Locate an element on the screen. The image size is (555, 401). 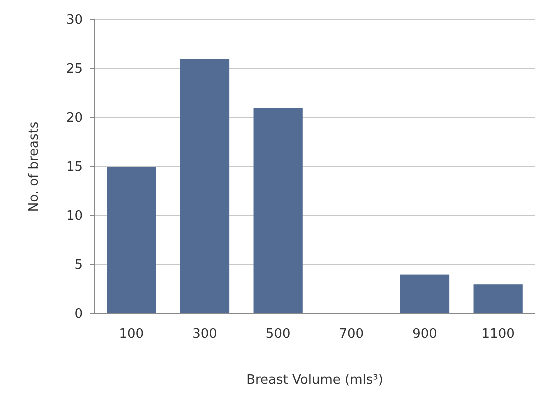
x-tick-label: 100 is located at coordinates (131, 334).